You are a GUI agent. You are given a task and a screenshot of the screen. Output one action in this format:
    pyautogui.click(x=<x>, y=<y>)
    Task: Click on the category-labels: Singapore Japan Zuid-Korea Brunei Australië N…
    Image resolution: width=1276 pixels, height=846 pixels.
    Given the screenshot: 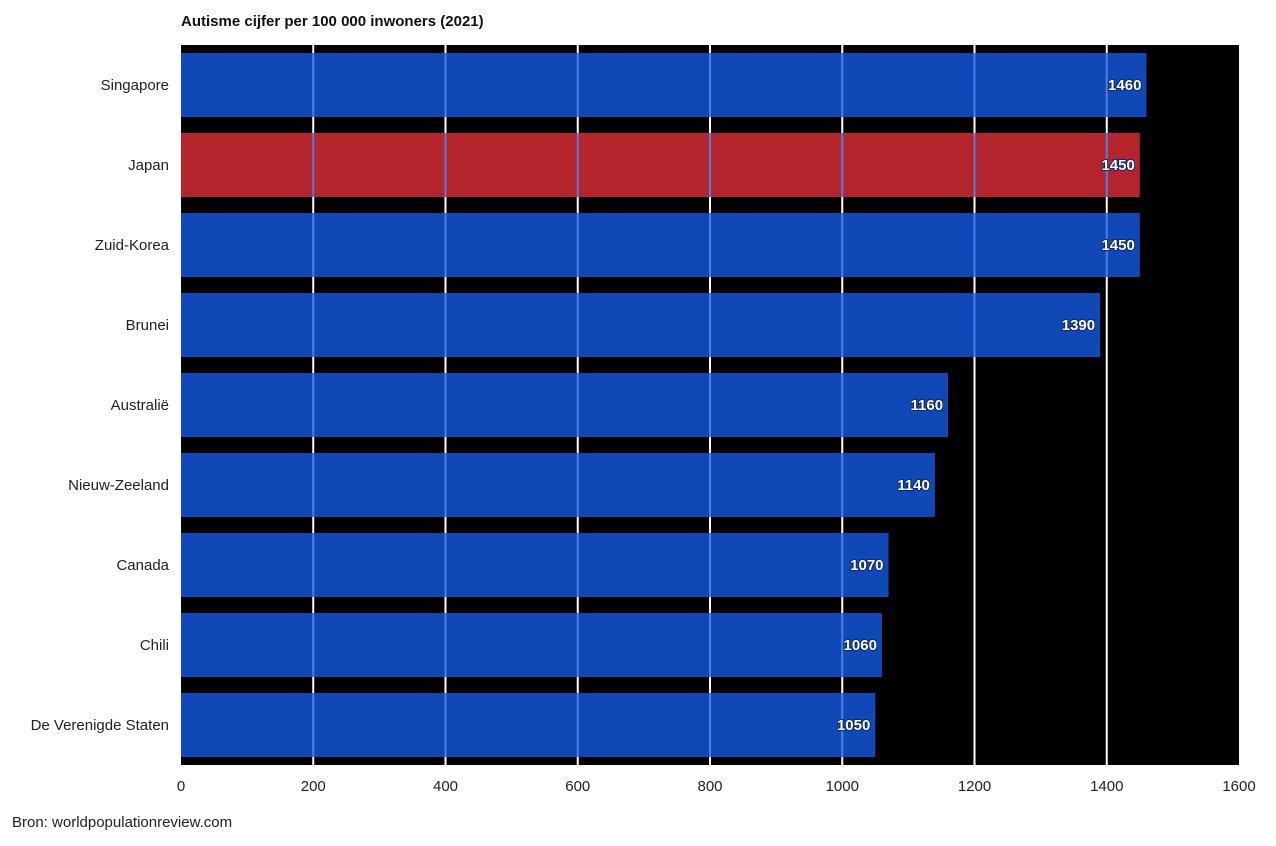 What is the action you would take?
    pyautogui.click(x=100, y=405)
    